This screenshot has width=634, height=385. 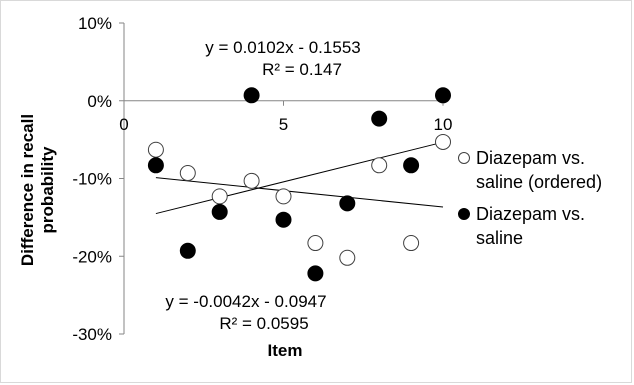 What do you see at coordinates (95, 23) in the screenshot?
I see `y-tick-label: 10%` at bounding box center [95, 23].